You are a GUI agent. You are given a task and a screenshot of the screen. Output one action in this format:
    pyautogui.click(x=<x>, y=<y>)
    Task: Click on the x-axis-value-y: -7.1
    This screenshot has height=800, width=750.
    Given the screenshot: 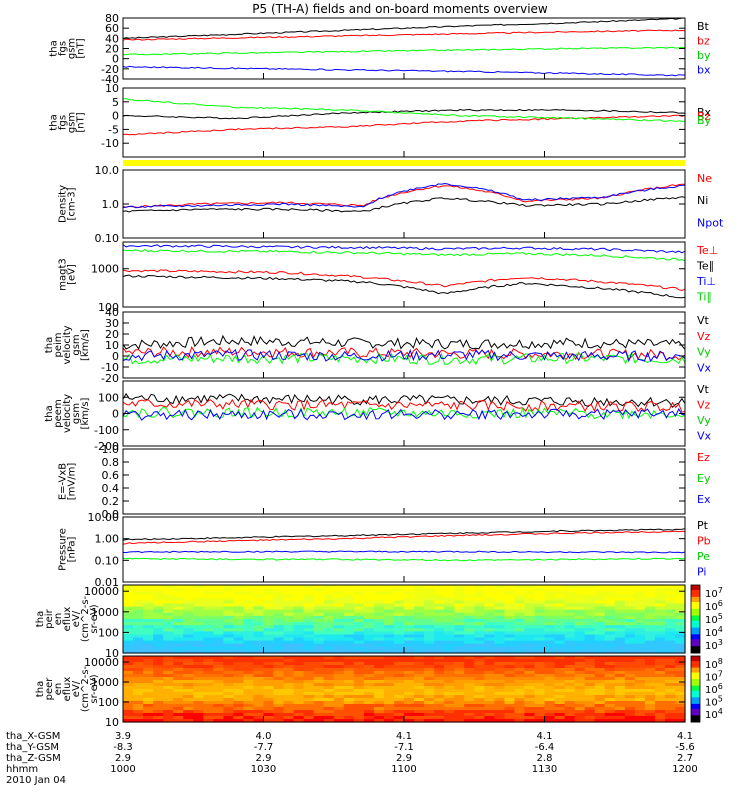 What is the action you would take?
    pyautogui.click(x=404, y=747)
    